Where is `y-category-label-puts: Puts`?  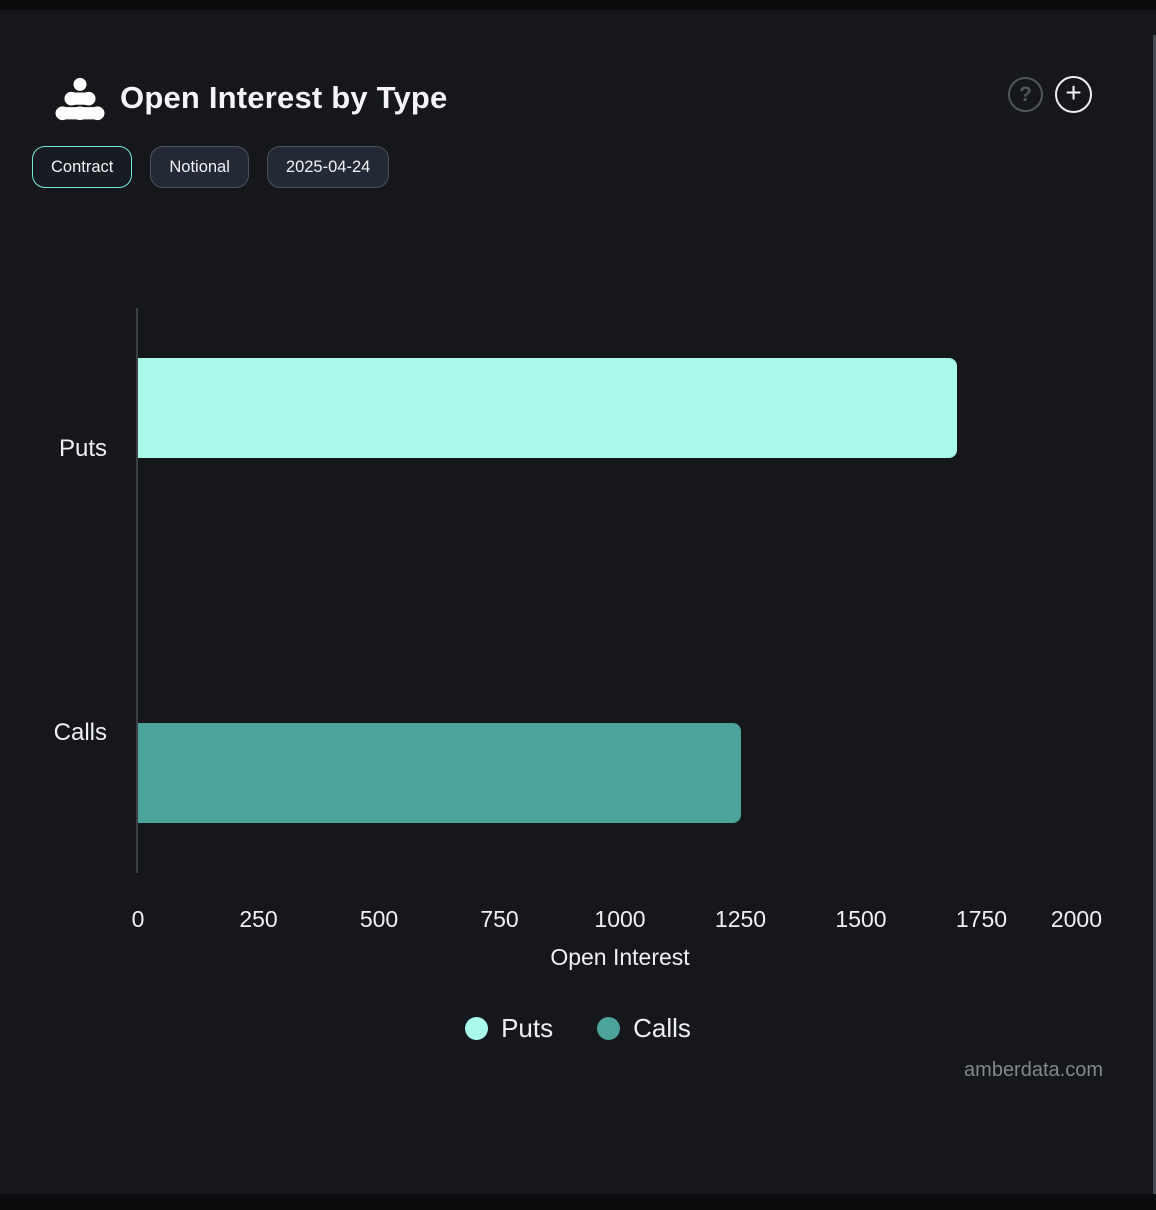 y-category-label-puts: Puts is located at coordinates (82, 448).